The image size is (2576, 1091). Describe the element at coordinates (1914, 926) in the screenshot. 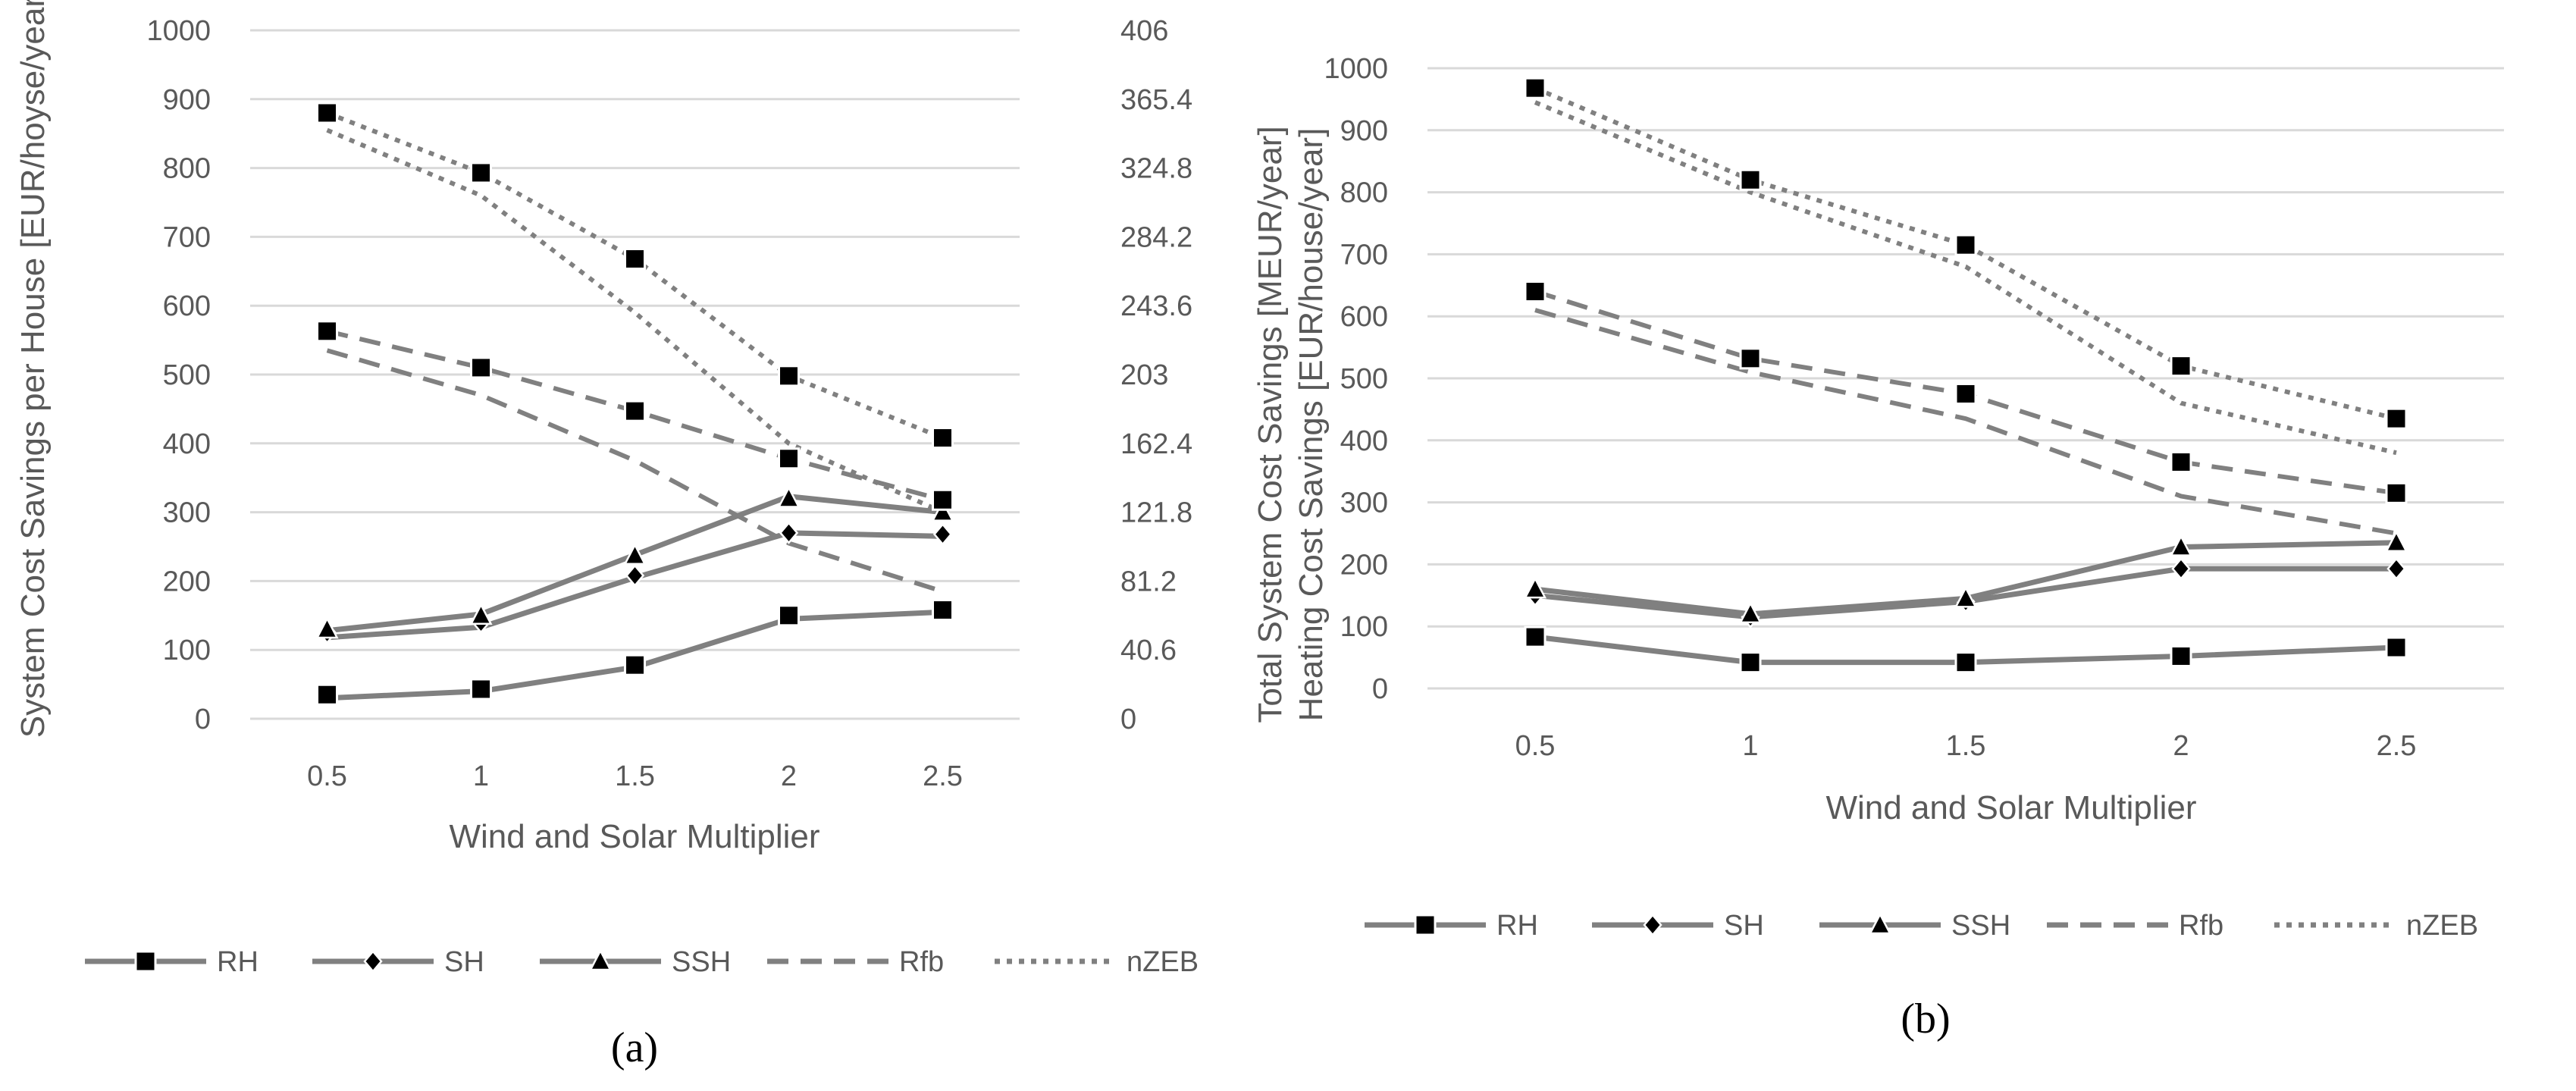

I see `legend-item-ssh: SSH` at that location.